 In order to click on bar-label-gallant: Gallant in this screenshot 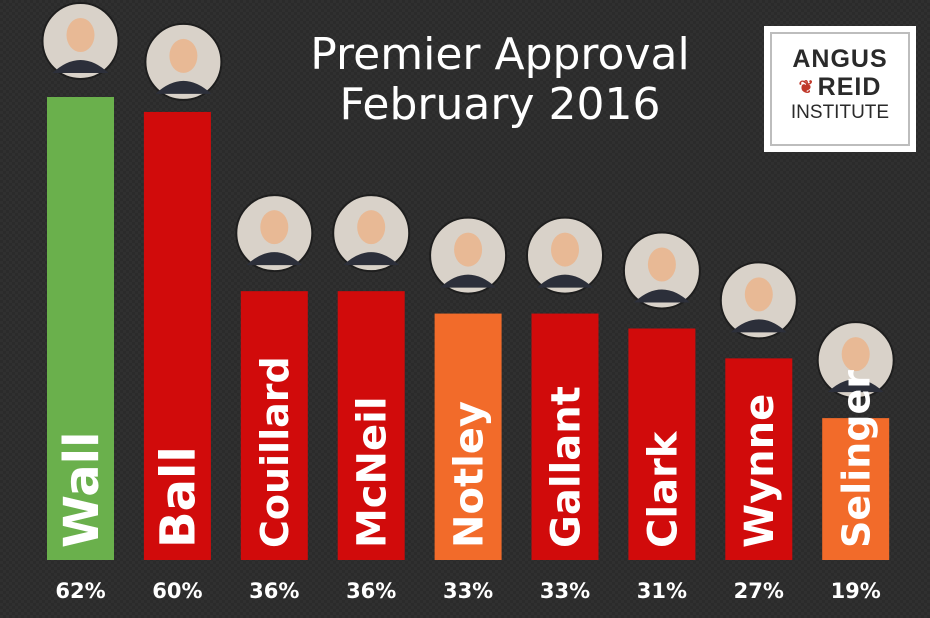, I will do `click(566, 467)`.